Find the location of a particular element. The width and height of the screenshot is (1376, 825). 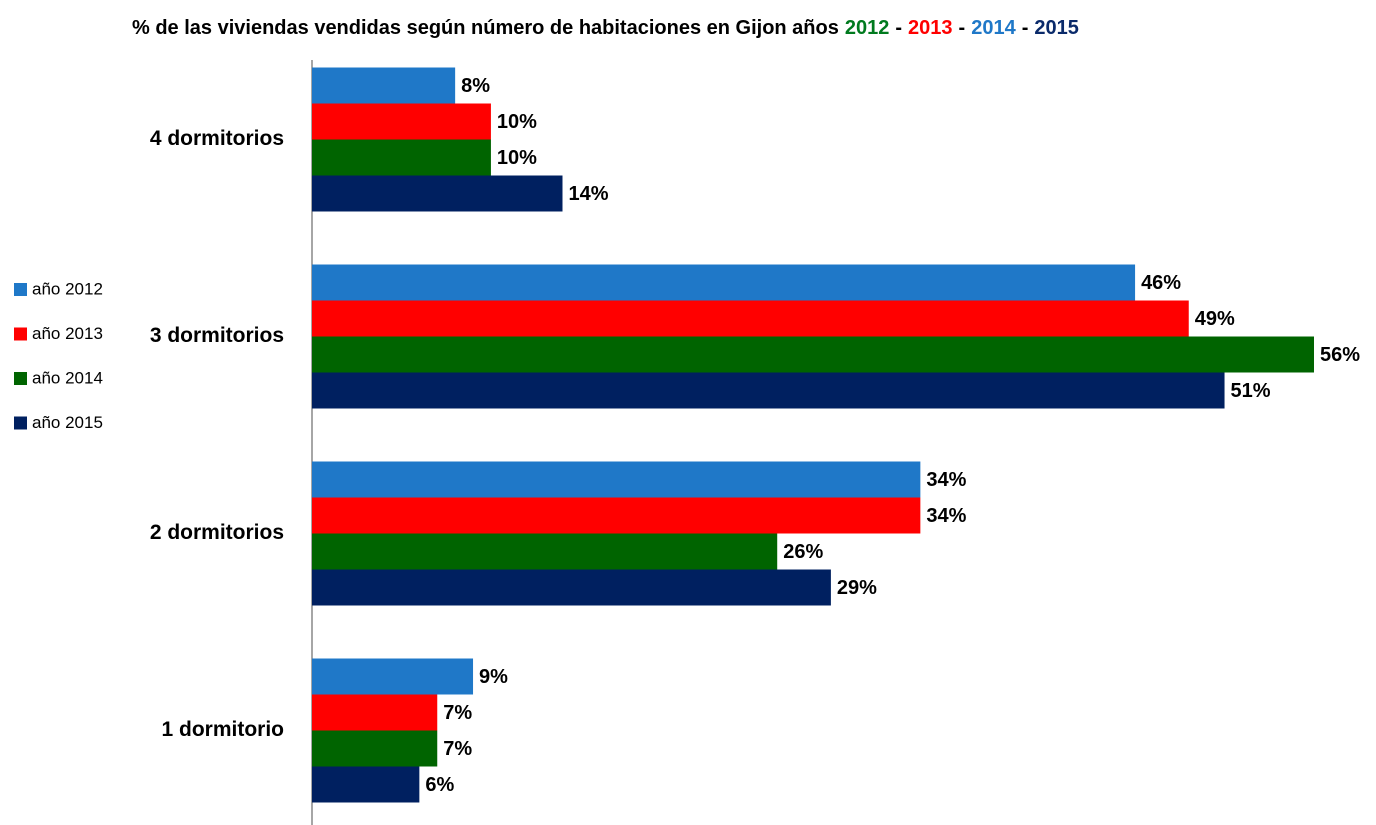

legend-label: año 2014 is located at coordinates (67, 377).